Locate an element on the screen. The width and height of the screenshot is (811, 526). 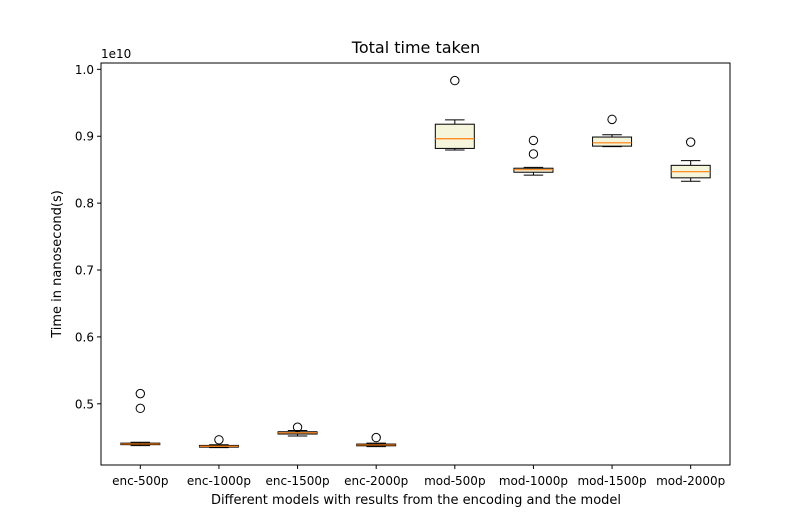
y-tick-label: 0.5 is located at coordinates (84, 404).